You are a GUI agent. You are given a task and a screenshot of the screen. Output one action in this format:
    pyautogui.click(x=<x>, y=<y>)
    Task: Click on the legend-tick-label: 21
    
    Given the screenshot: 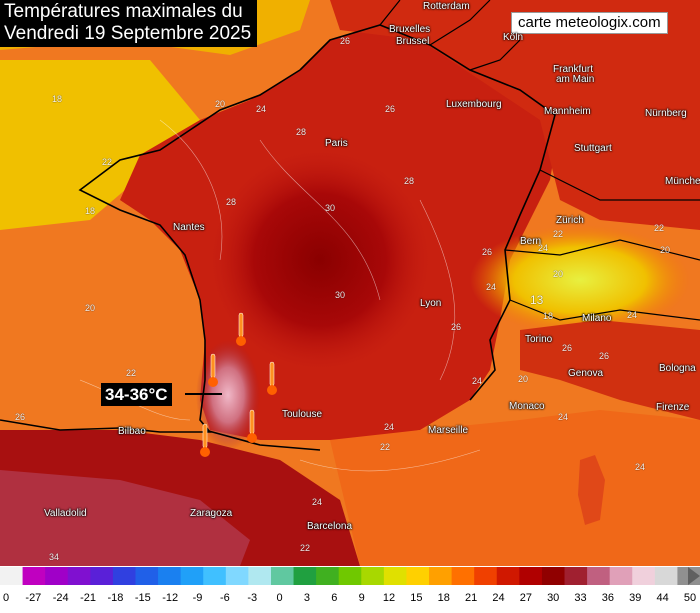 What is the action you would take?
    pyautogui.click(x=471, y=598)
    